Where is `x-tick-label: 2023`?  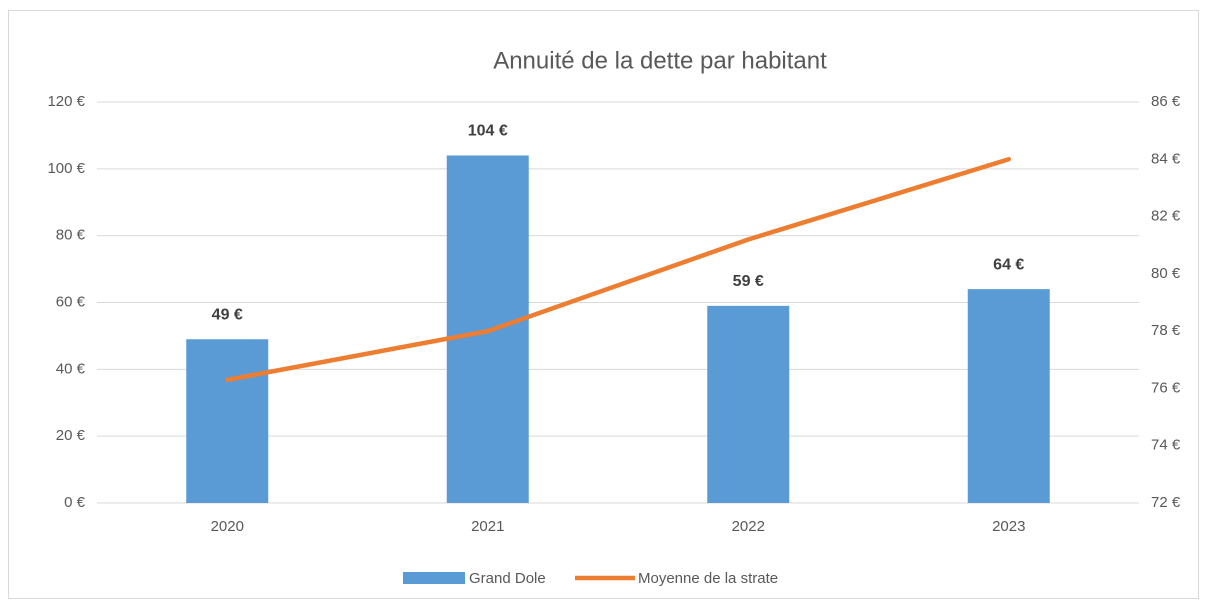 x-tick-label: 2023 is located at coordinates (1008, 526).